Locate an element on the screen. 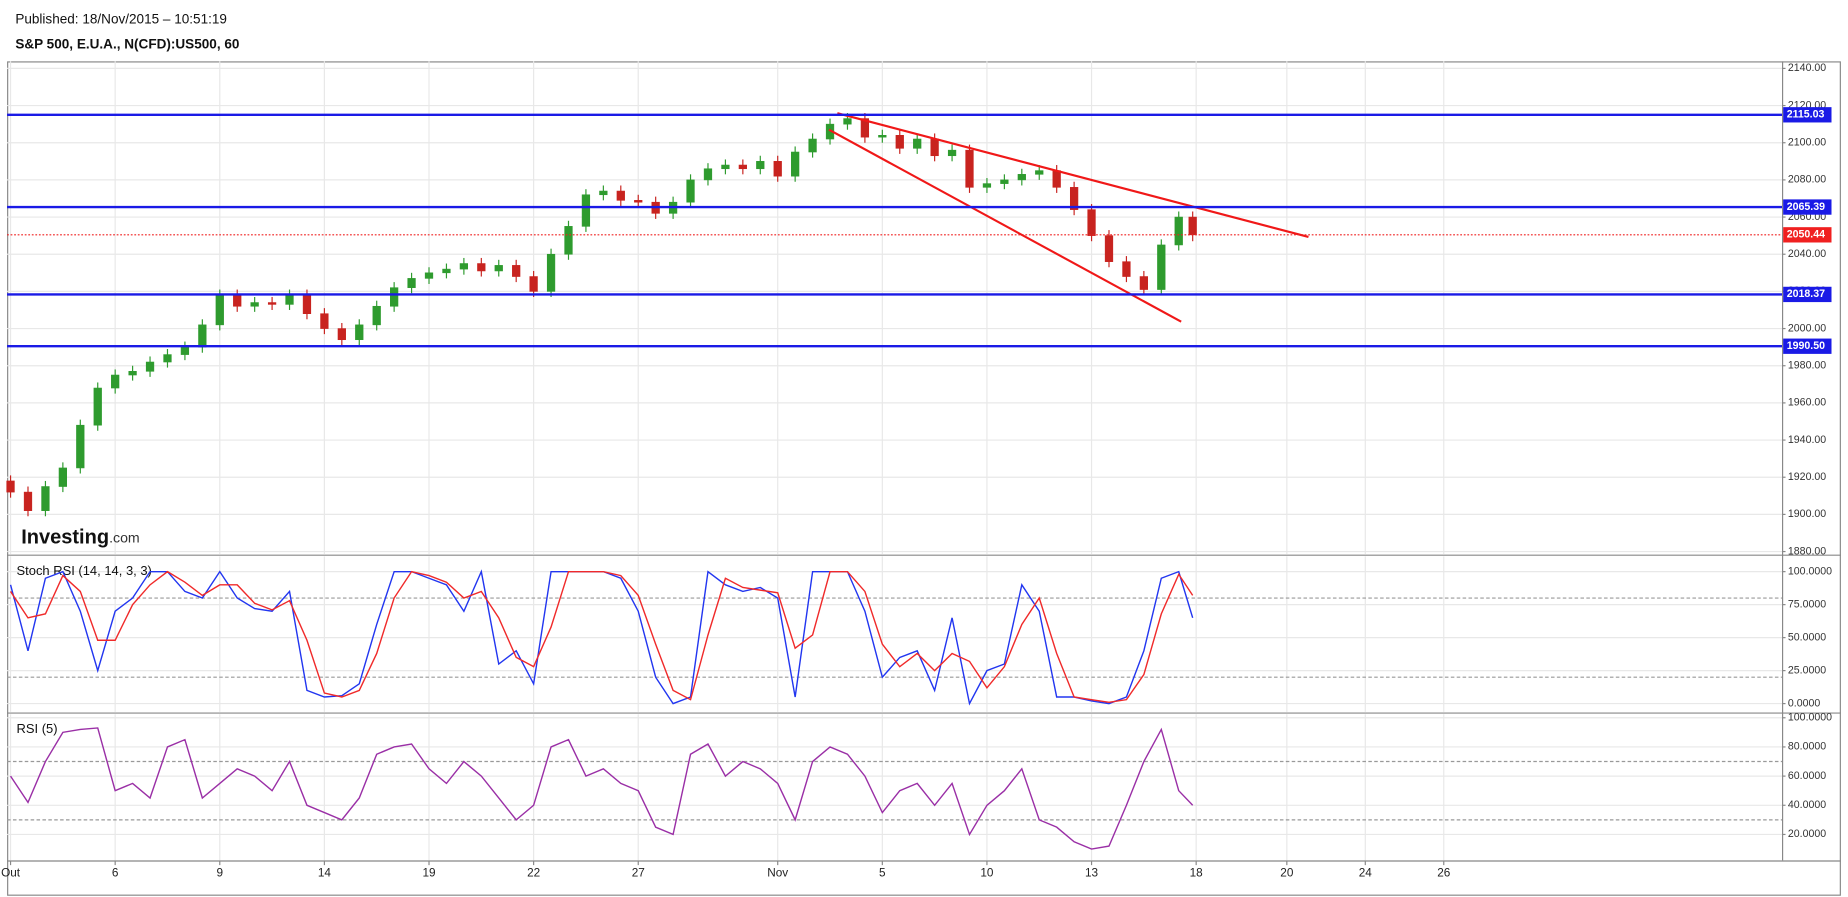  last-price-label: 2050.44 is located at coordinates (1806, 235).